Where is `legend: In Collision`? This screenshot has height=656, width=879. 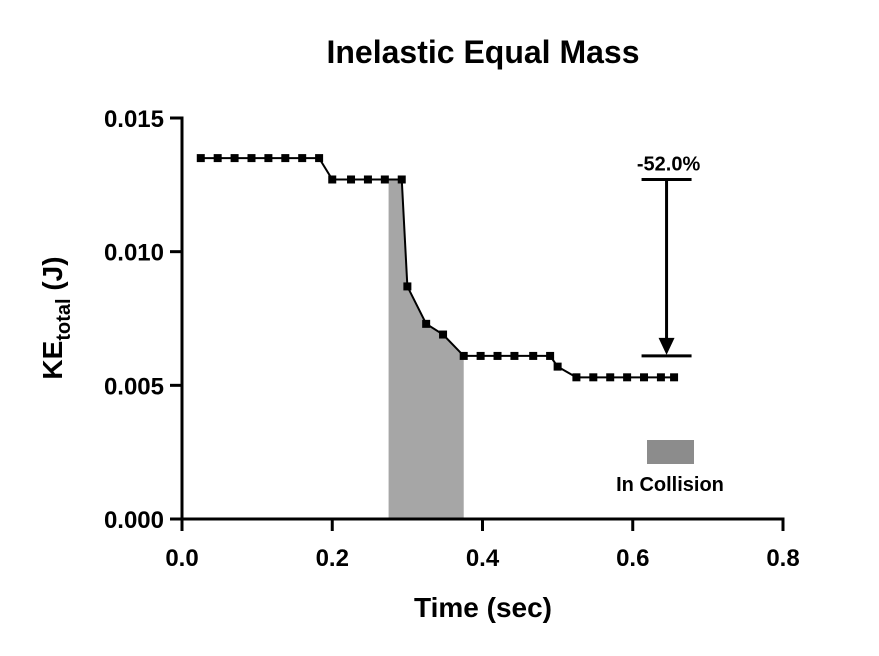
legend: In Collision is located at coordinates (670, 468).